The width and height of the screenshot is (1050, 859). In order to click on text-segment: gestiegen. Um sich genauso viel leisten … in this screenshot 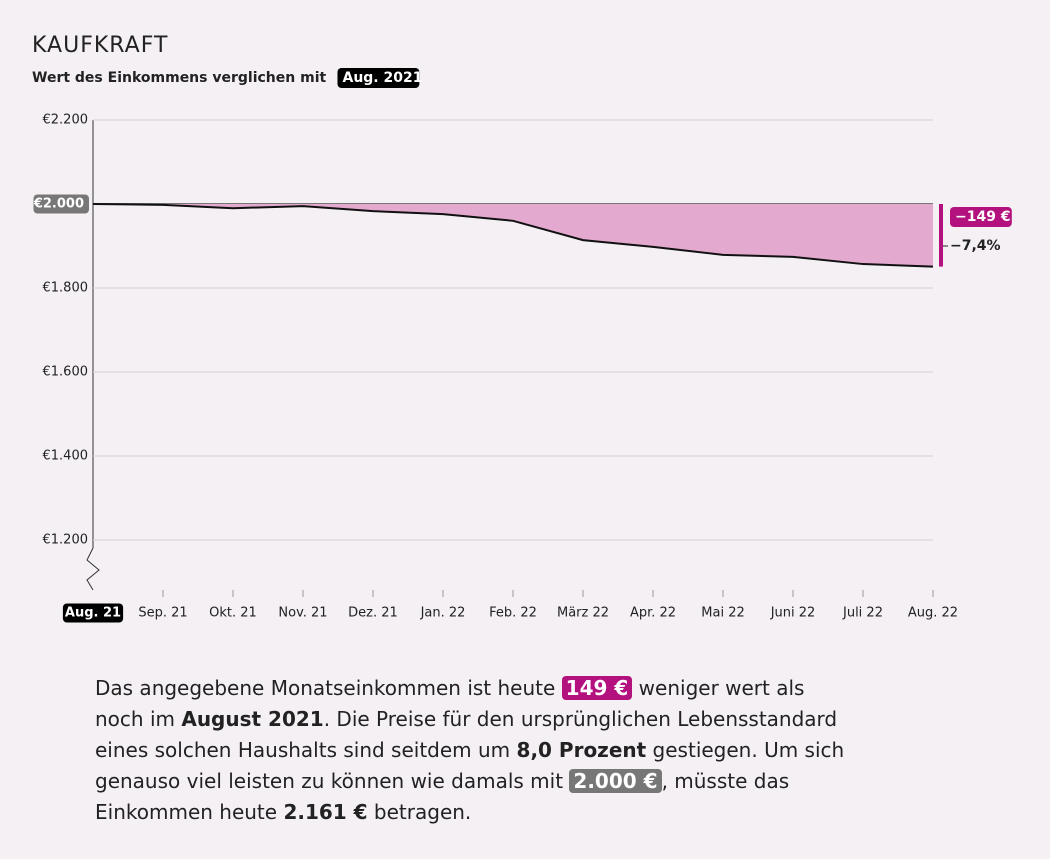, I will do `click(470, 765)`.